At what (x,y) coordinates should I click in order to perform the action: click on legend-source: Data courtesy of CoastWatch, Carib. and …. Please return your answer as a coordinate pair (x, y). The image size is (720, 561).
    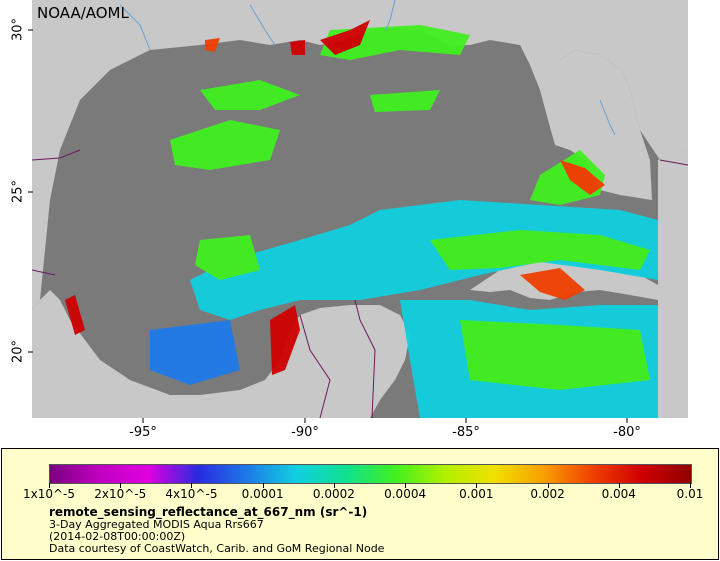
    Looking at the image, I should click on (217, 548).